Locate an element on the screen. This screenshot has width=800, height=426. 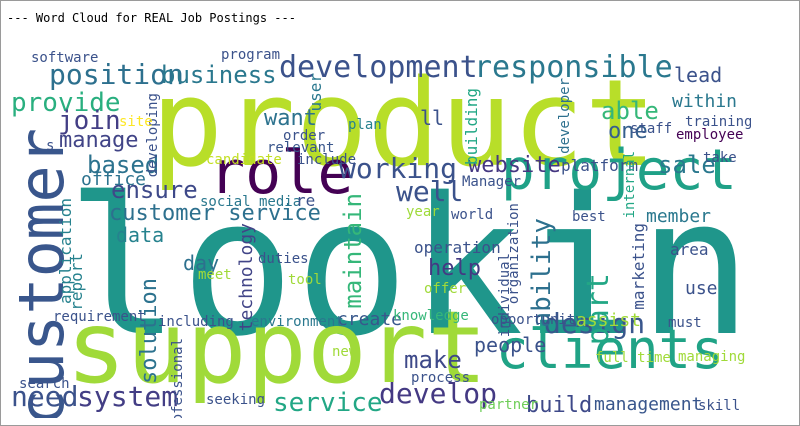
cloud-word: need is located at coordinates (45, 396).